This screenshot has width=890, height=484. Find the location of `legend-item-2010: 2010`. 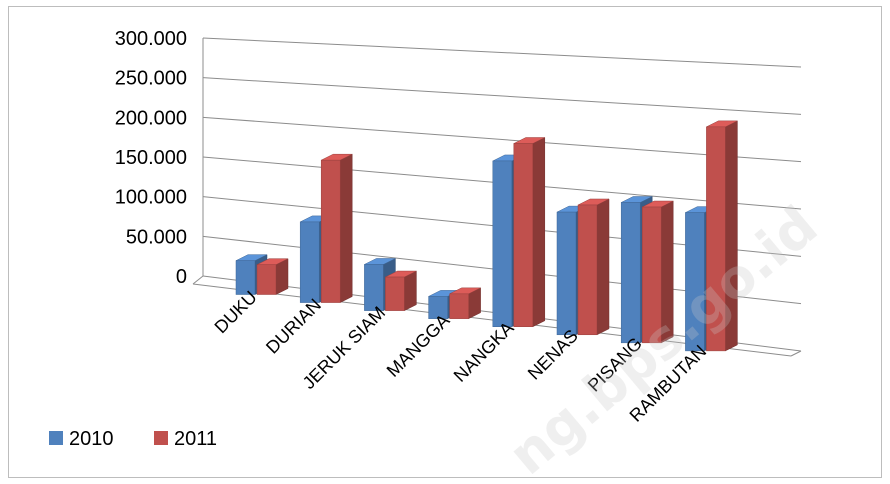

legend-item-2010: 2010 is located at coordinates (81, 439).